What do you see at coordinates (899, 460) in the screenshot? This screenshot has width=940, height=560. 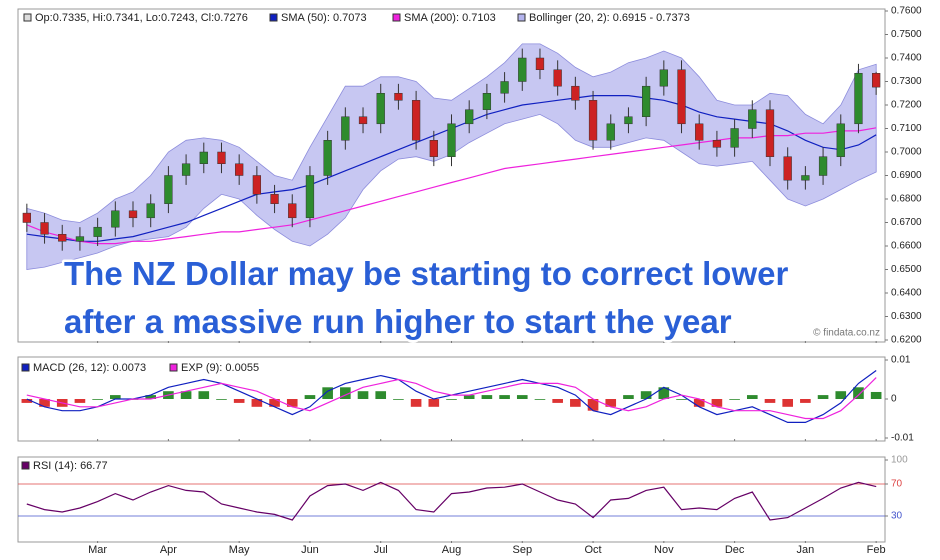 I see `y-tick-label: 100` at bounding box center [899, 460].